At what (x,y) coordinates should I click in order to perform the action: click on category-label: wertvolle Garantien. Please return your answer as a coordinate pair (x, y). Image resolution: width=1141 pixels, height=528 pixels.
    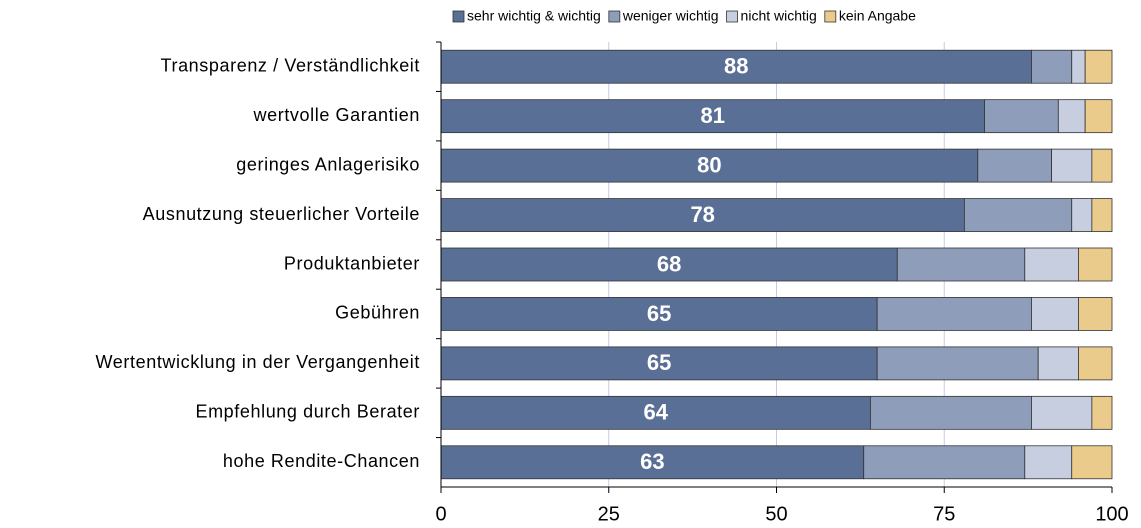
    Looking at the image, I should click on (336, 115).